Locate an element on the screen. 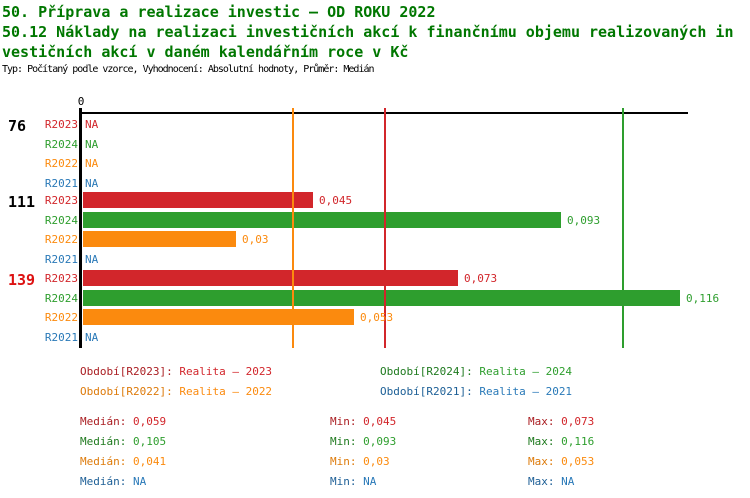 This screenshot has height=498, width=750. legend-item-r2022: Období[R2022]: Realita – 2022 is located at coordinates (176, 391).